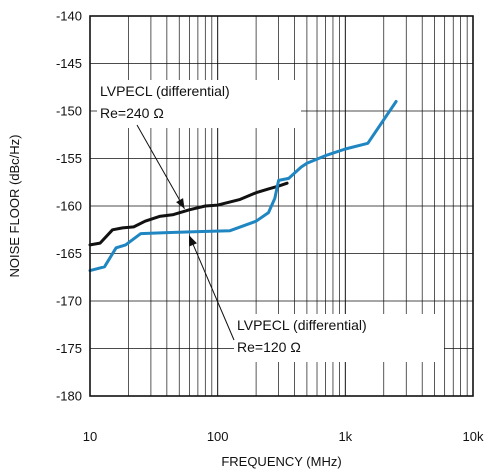  Describe the element at coordinates (180, 203) in the screenshot. I see `annotation-arrow-1-head` at that location.